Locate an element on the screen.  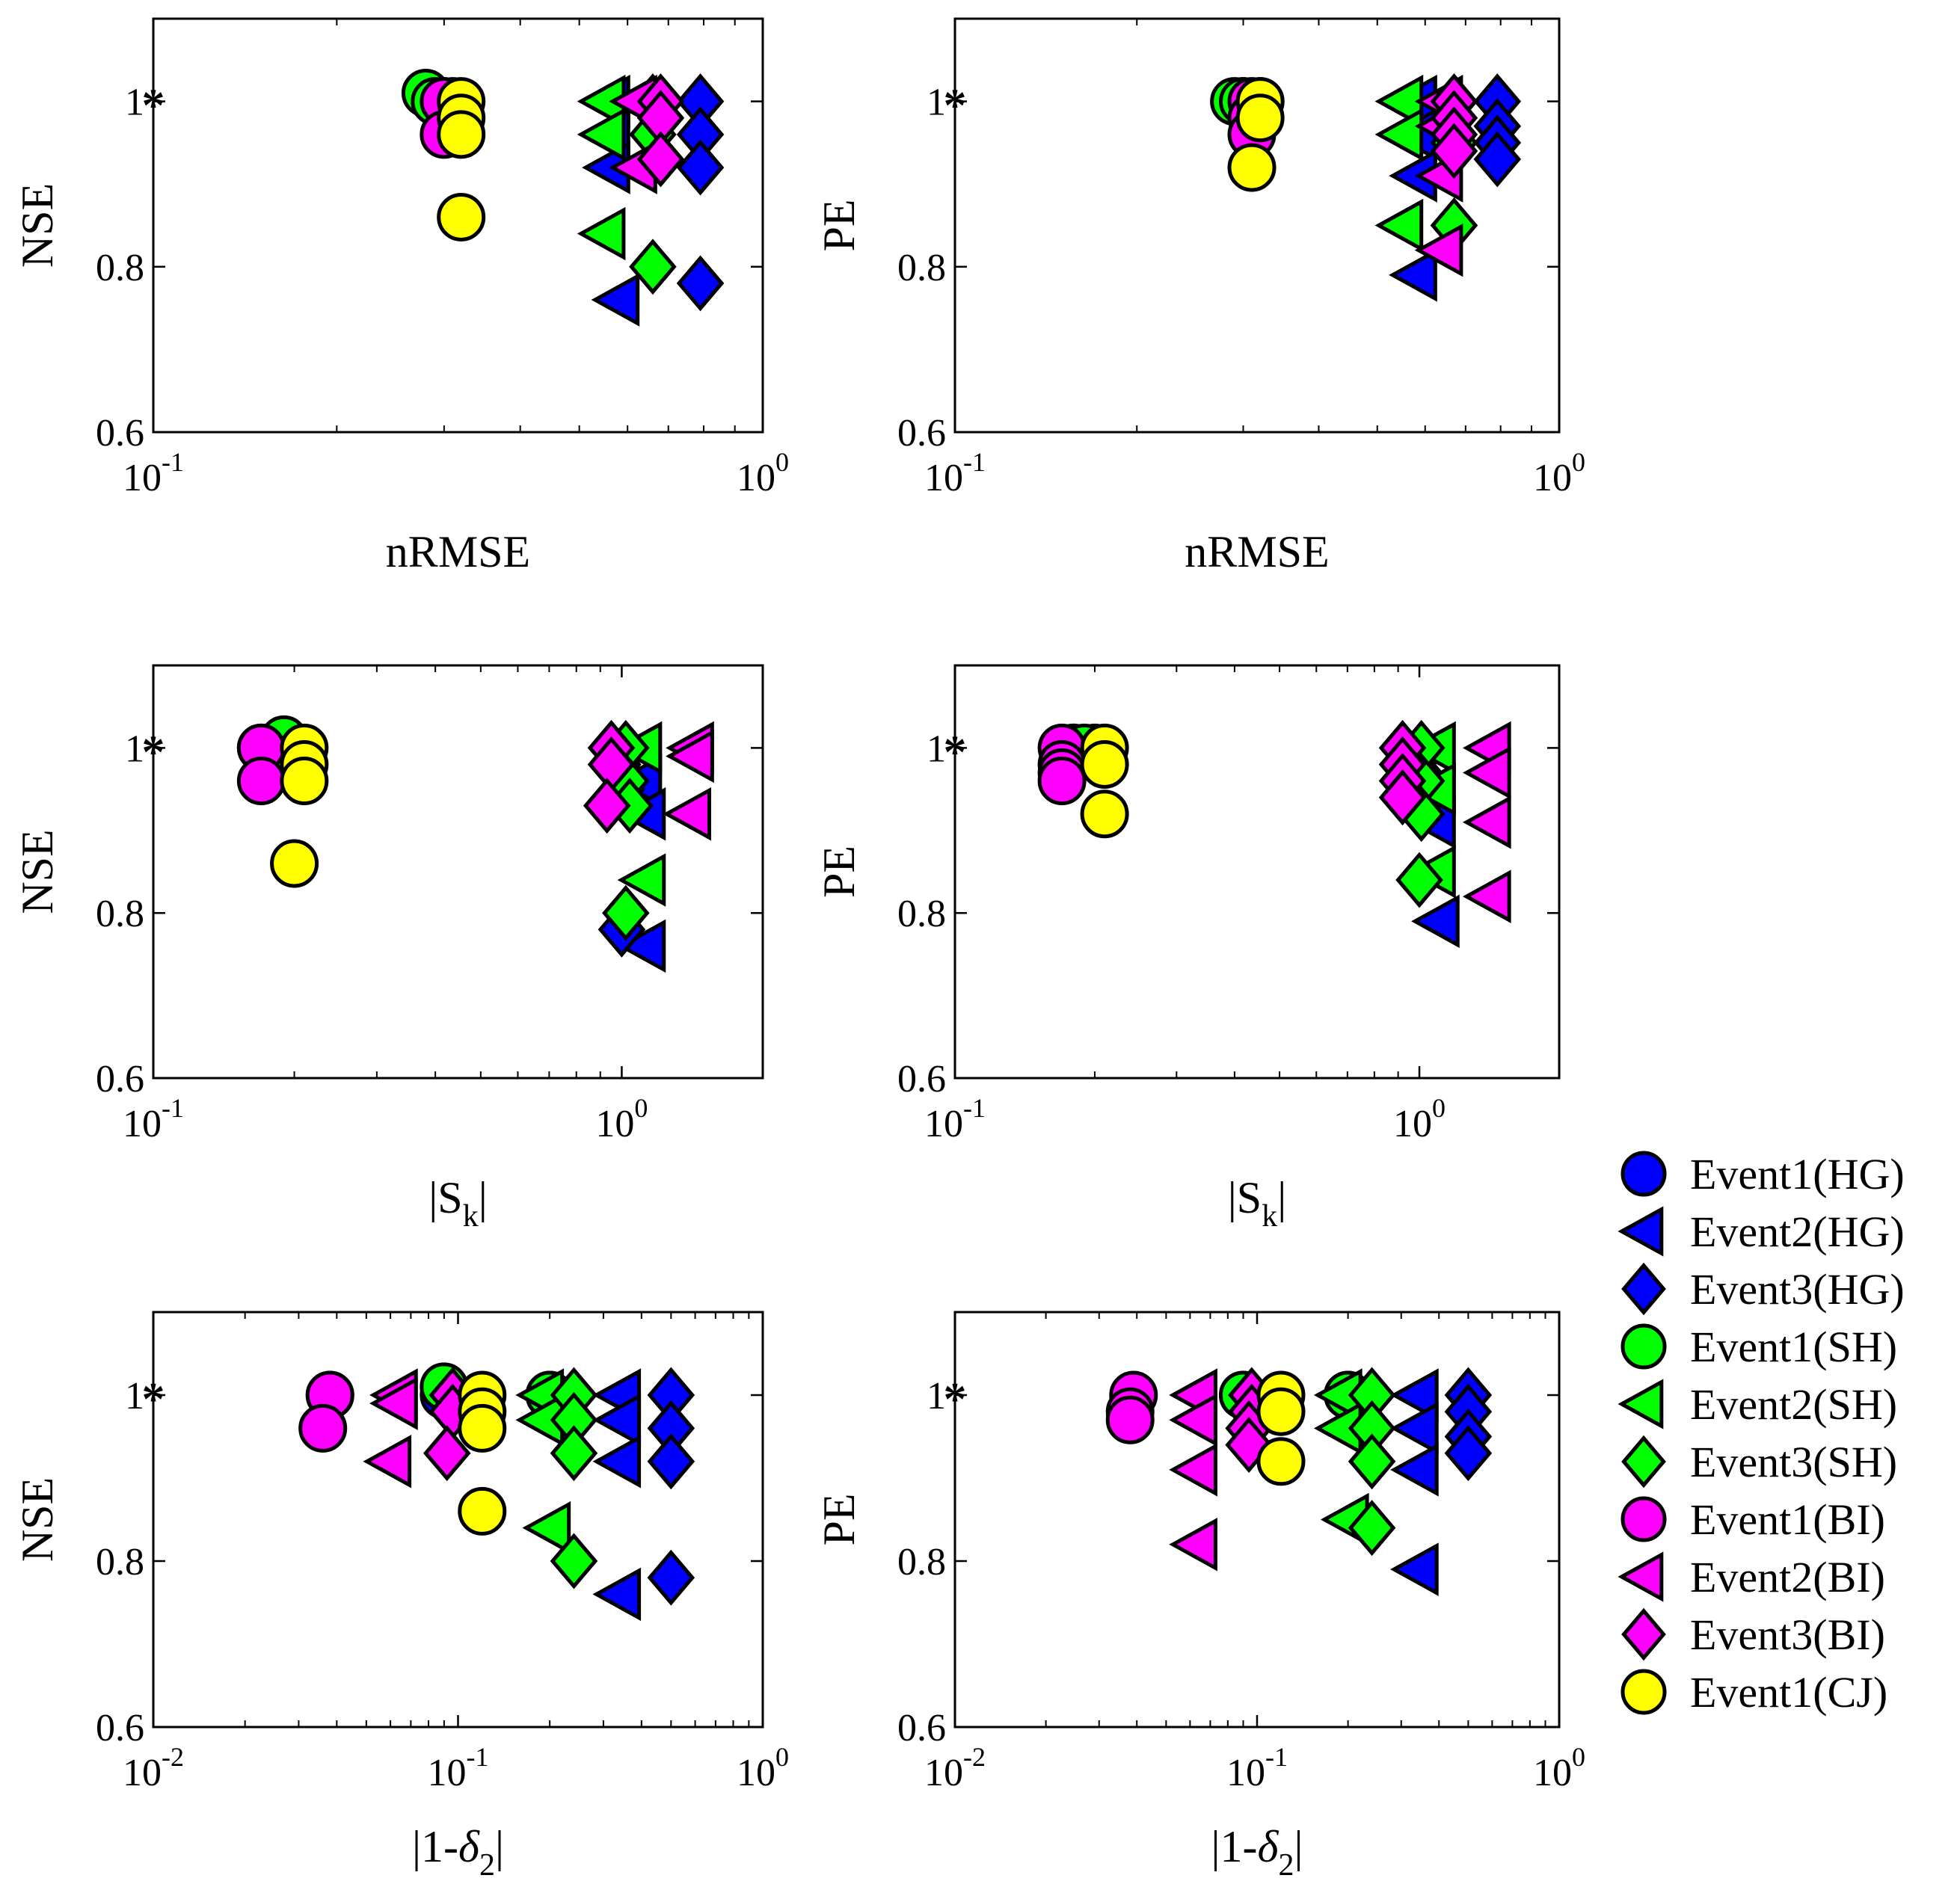
legend-label: Event3(BI) is located at coordinates (1788, 1635).